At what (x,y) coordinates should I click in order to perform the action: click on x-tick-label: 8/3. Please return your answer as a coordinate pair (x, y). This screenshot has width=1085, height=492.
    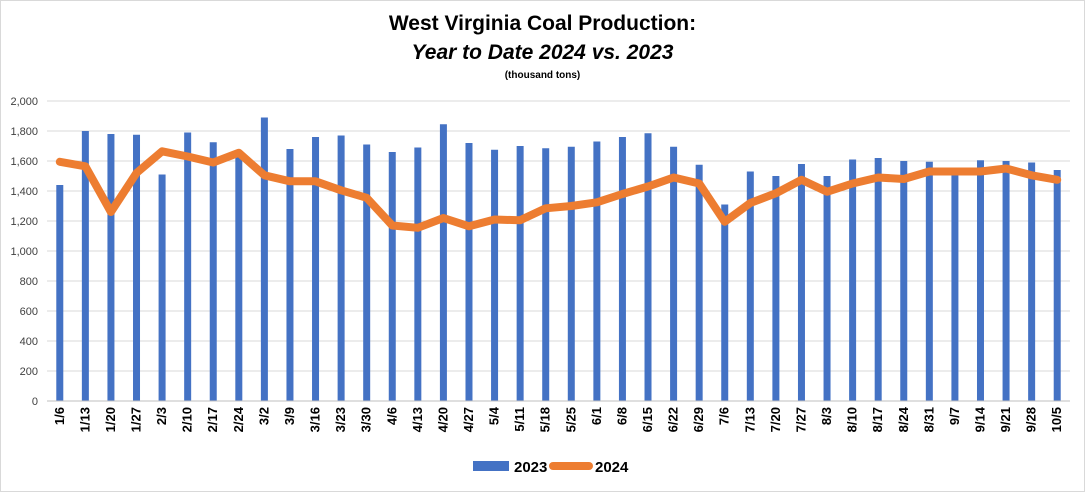
    Looking at the image, I should click on (826, 416).